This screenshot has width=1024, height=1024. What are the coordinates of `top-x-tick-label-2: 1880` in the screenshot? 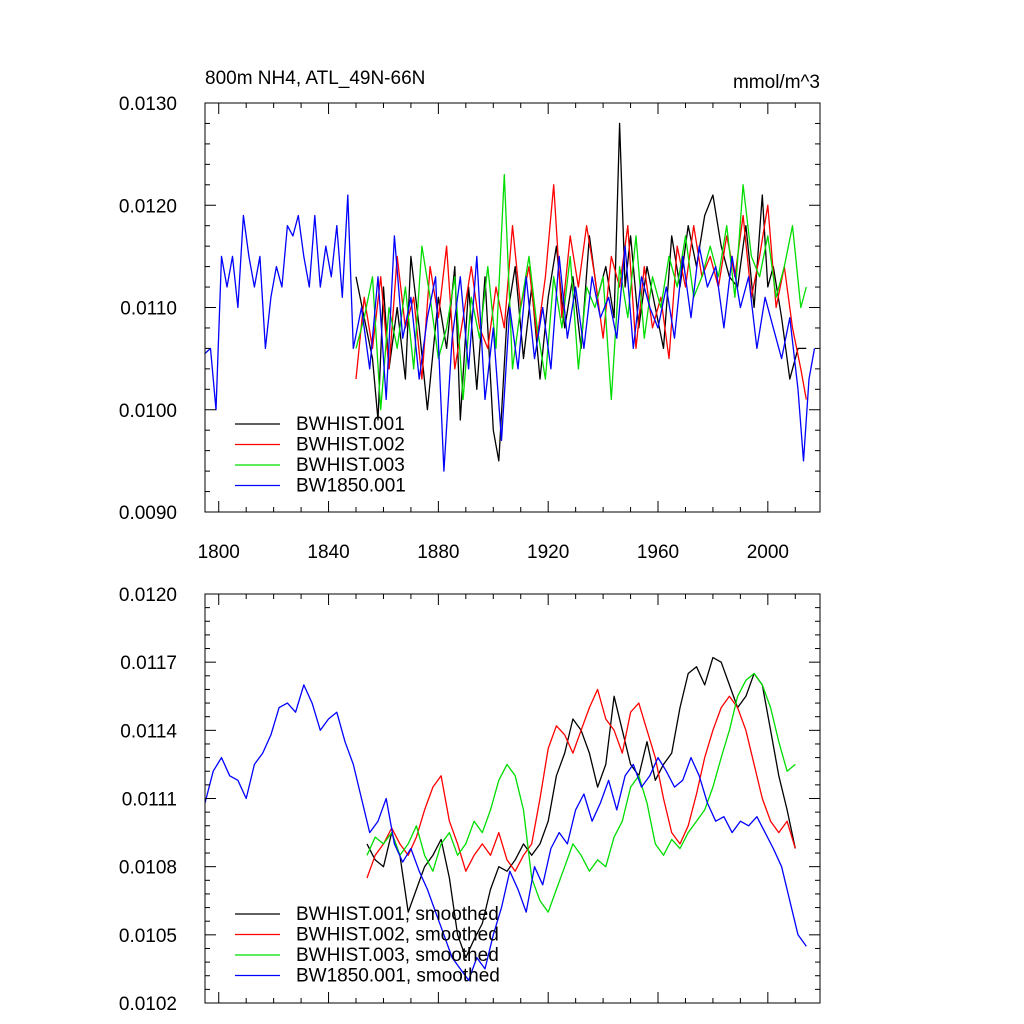 It's located at (438, 552).